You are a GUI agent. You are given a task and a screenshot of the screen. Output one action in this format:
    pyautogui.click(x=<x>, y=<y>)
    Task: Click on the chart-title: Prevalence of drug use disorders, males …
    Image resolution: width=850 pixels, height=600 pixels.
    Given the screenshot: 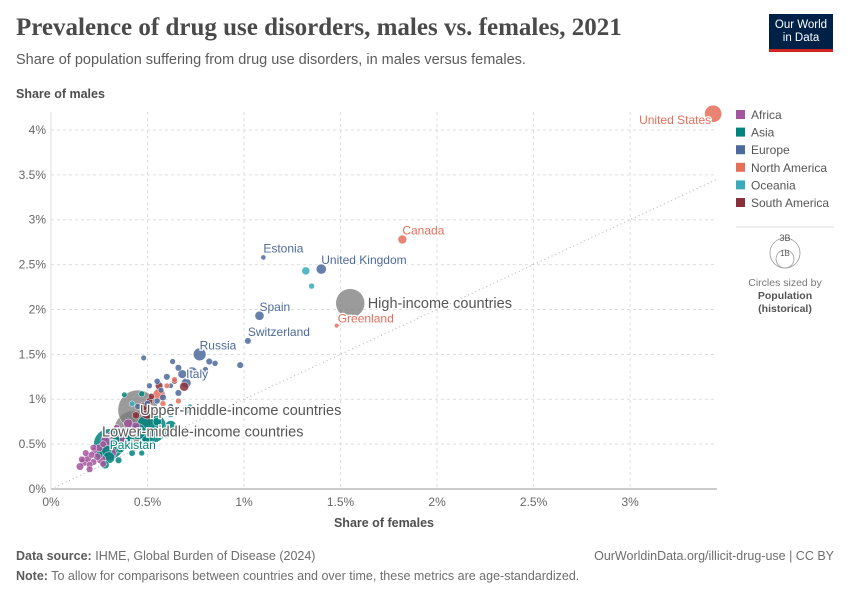 What is the action you would take?
    pyautogui.click(x=319, y=27)
    